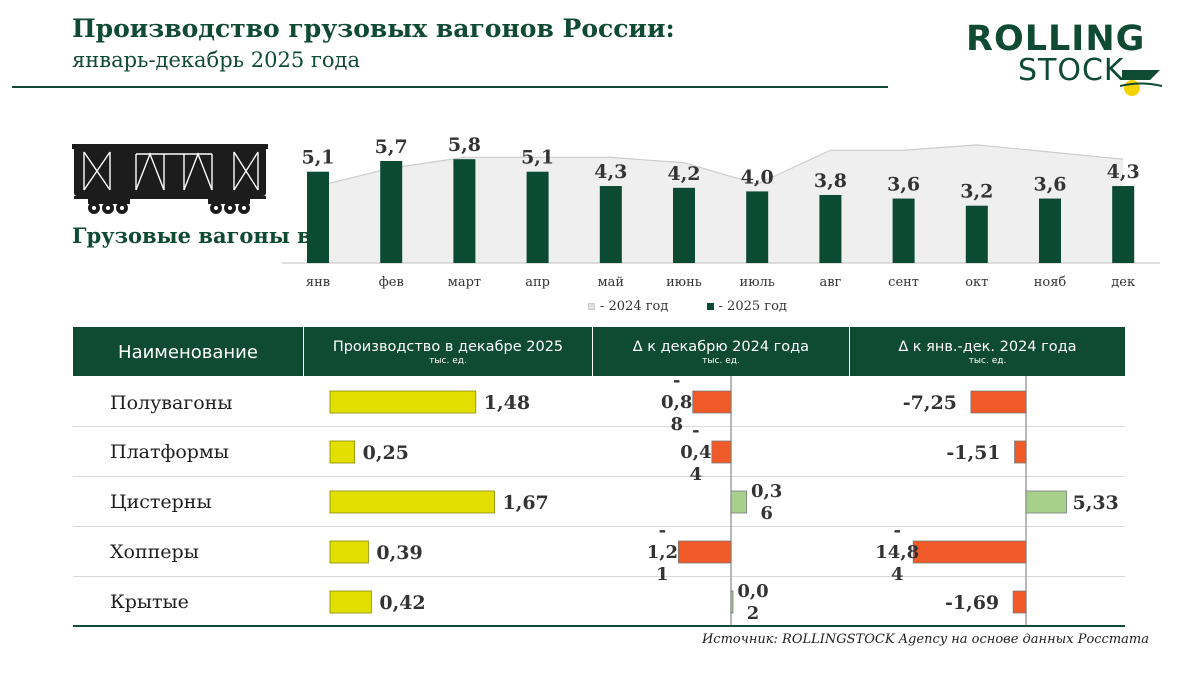 The image size is (1200, 675). Describe the element at coordinates (757, 177) in the screenshot. I see `data-label-июль: 4,0` at that location.